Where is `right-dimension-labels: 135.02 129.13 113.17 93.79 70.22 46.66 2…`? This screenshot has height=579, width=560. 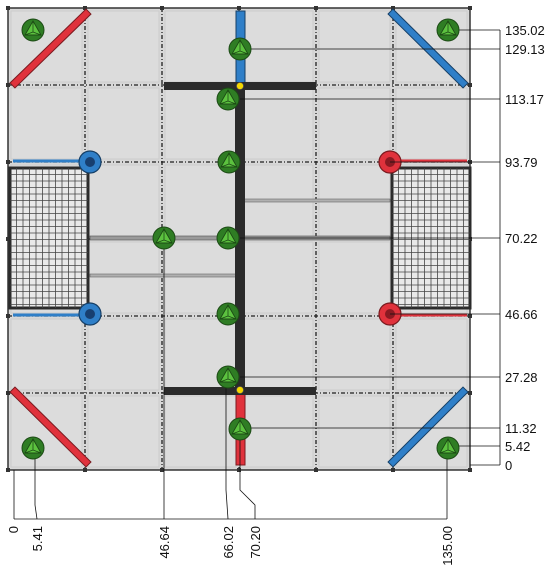
right-dimension-labels: 135.02 129.13 113.17 93.79 70.22 46.66 2… is located at coordinates (525, 248).